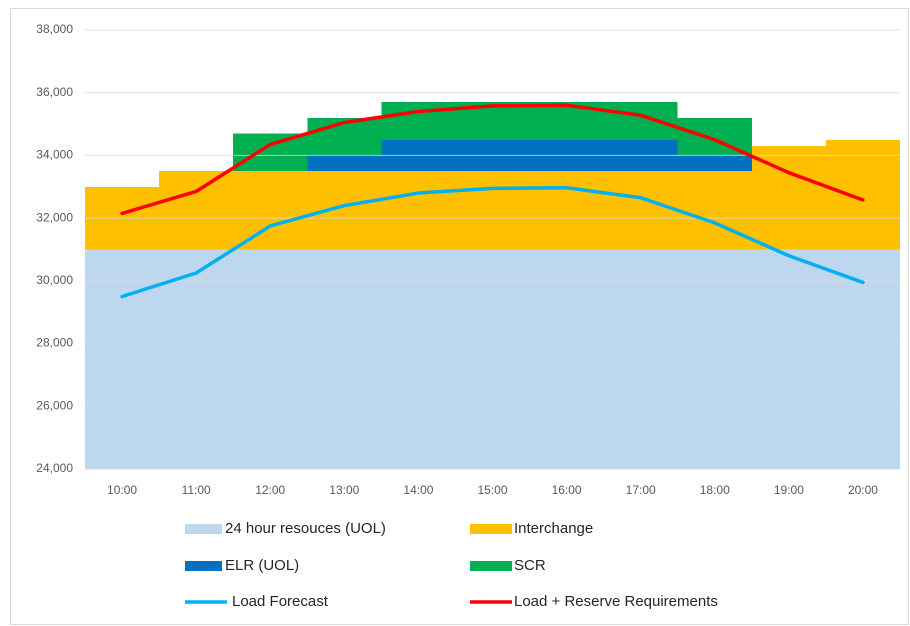 The width and height of the screenshot is (910, 626). What do you see at coordinates (270, 490) in the screenshot?
I see `x-tick-label: 12:00` at bounding box center [270, 490].